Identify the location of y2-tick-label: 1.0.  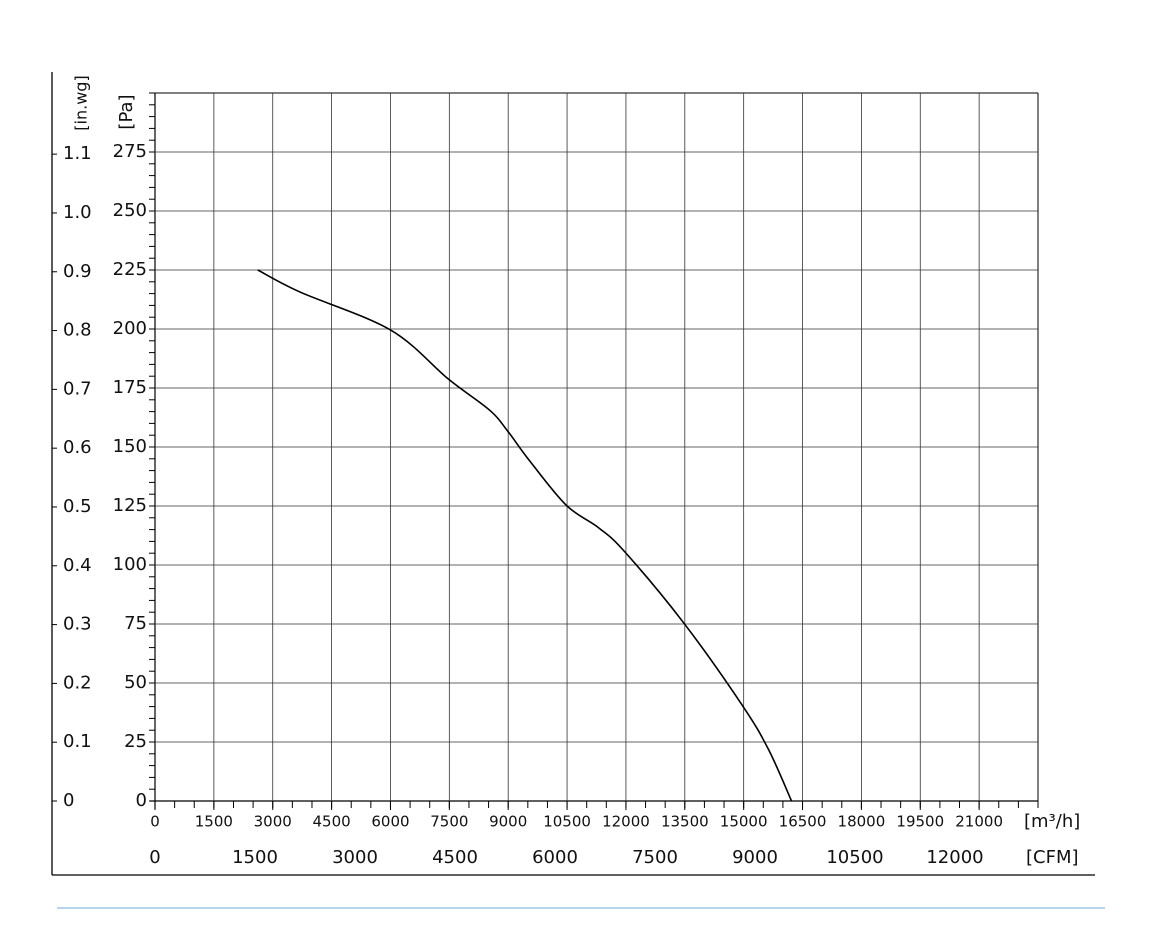
(77, 212).